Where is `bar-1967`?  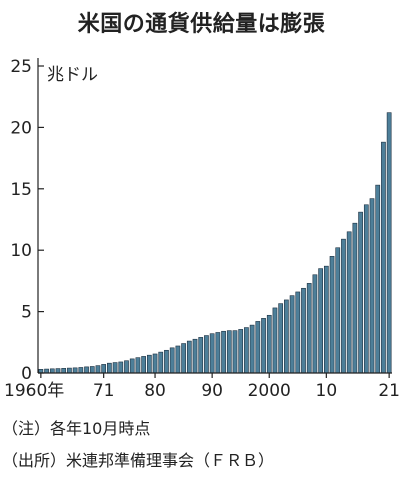
bar-1967 is located at coordinates (81, 370).